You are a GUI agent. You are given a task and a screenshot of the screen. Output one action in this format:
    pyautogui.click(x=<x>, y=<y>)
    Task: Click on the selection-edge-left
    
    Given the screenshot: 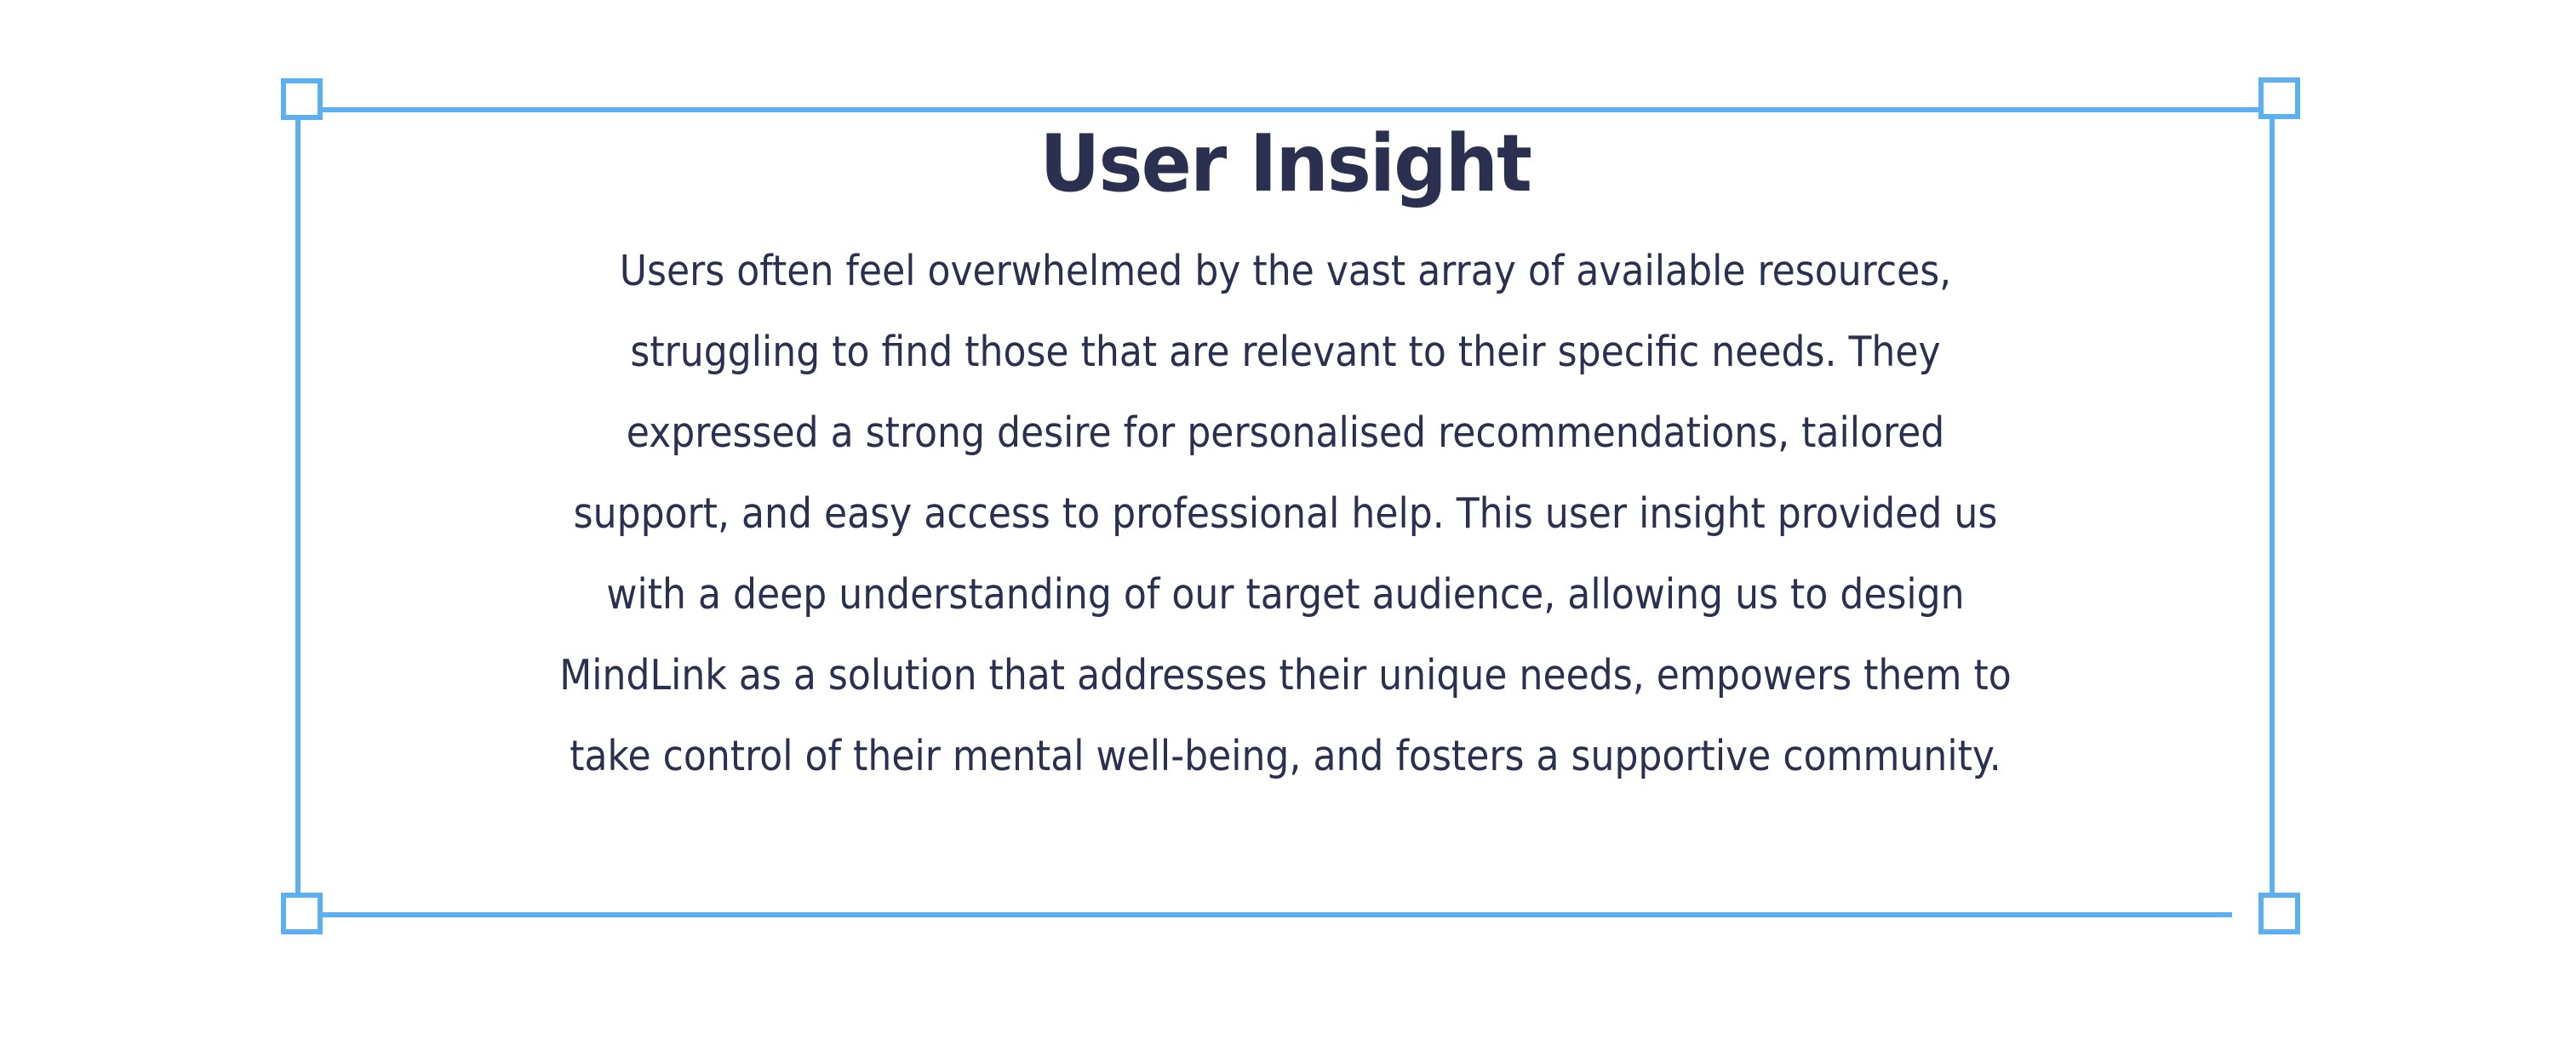 What is the action you would take?
    pyautogui.click(x=298, y=515)
    